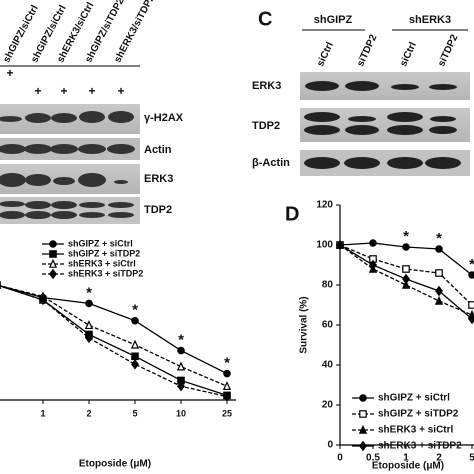 Image resolution: width=474 pixels, height=474 pixels. What do you see at coordinates (333, 20) in the screenshot?
I see `group-label: shGIPZ` at bounding box center [333, 20].